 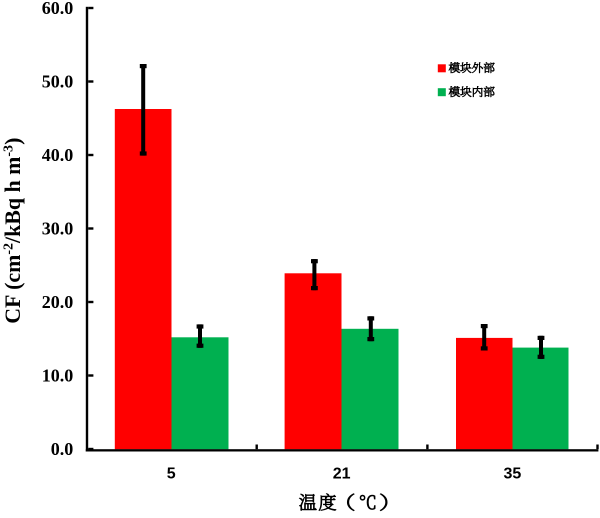 I want to click on svg-text: 20.0, so click(x=58, y=302).